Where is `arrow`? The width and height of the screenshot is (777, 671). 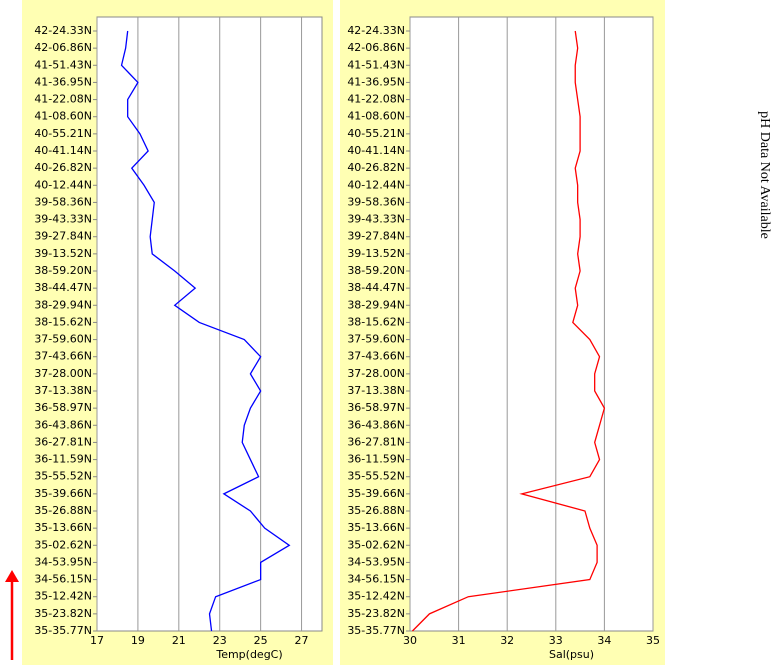 arrow is located at coordinates (12, 615).